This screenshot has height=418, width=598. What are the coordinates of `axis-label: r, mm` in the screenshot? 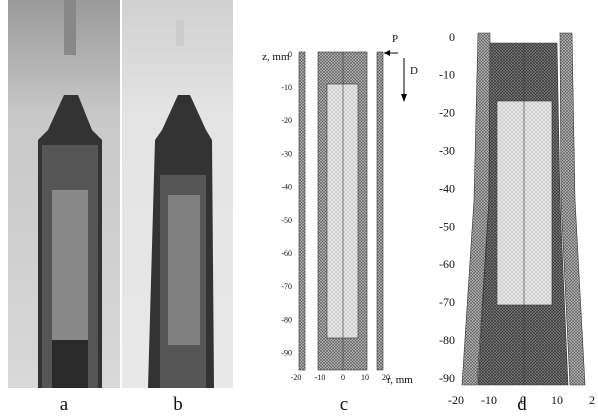 It's located at (400, 380).